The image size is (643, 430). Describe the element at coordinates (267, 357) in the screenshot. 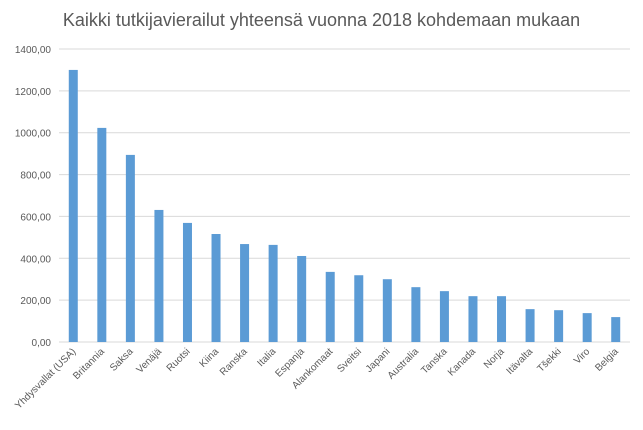

I see `x-tick-label: Italia` at that location.